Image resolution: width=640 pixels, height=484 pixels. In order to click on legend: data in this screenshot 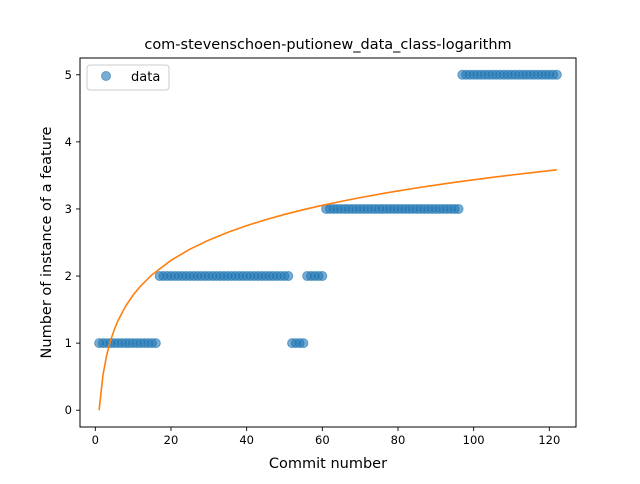, I will do `click(128, 77)`.